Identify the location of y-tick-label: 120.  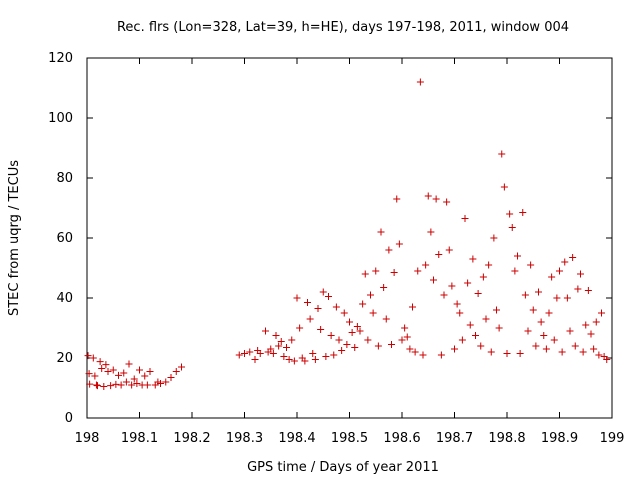
(60, 58).